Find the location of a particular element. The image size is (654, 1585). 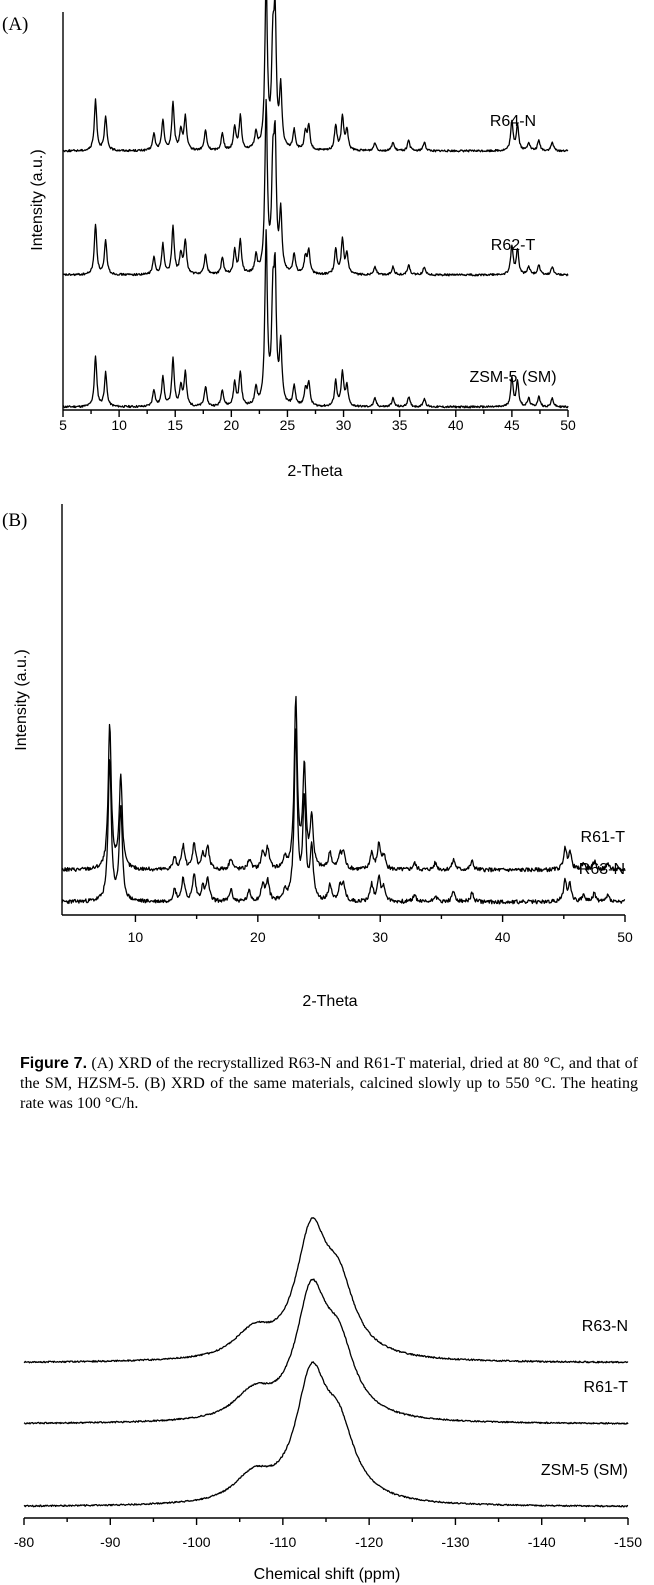

x-tick-label: -80 is located at coordinates (24, 1542).